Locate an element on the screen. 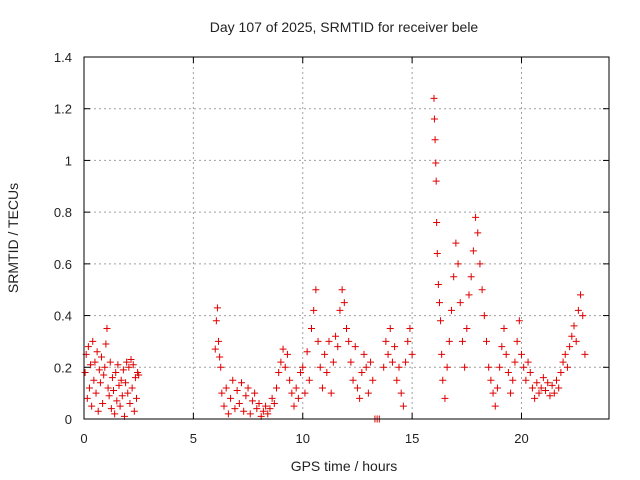 The width and height of the screenshot is (640, 480). y-tick-label: 0.6 is located at coordinates (63, 264).